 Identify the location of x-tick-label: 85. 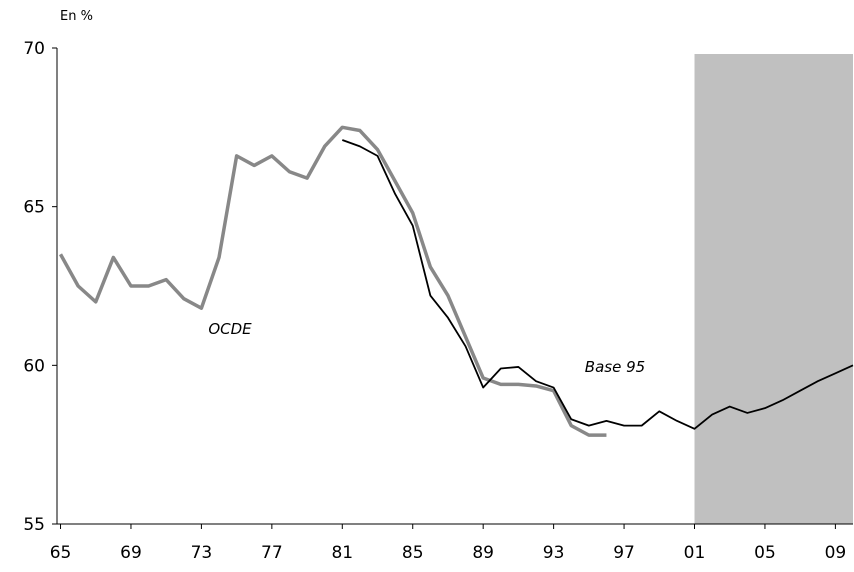
(413, 553).